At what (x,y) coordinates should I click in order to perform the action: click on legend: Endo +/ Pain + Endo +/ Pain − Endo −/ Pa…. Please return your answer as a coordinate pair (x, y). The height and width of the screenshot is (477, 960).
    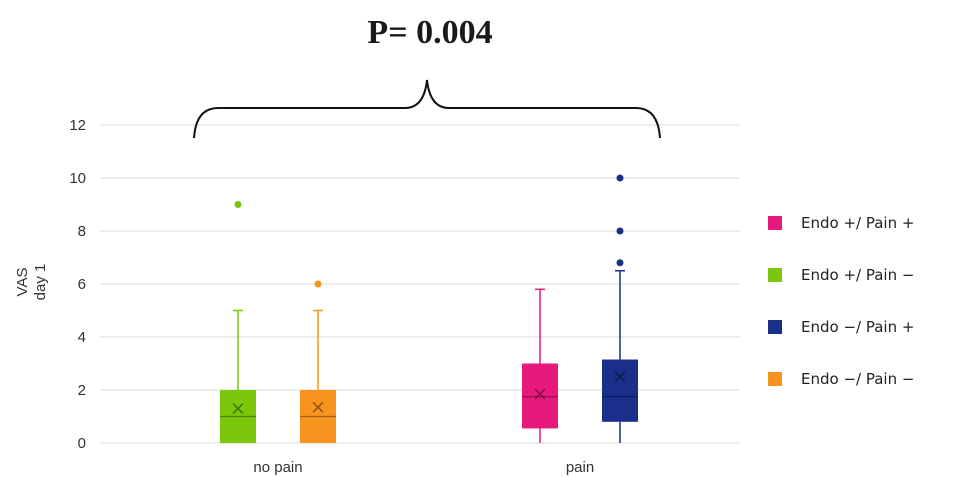
    Looking at the image, I should click on (841, 314).